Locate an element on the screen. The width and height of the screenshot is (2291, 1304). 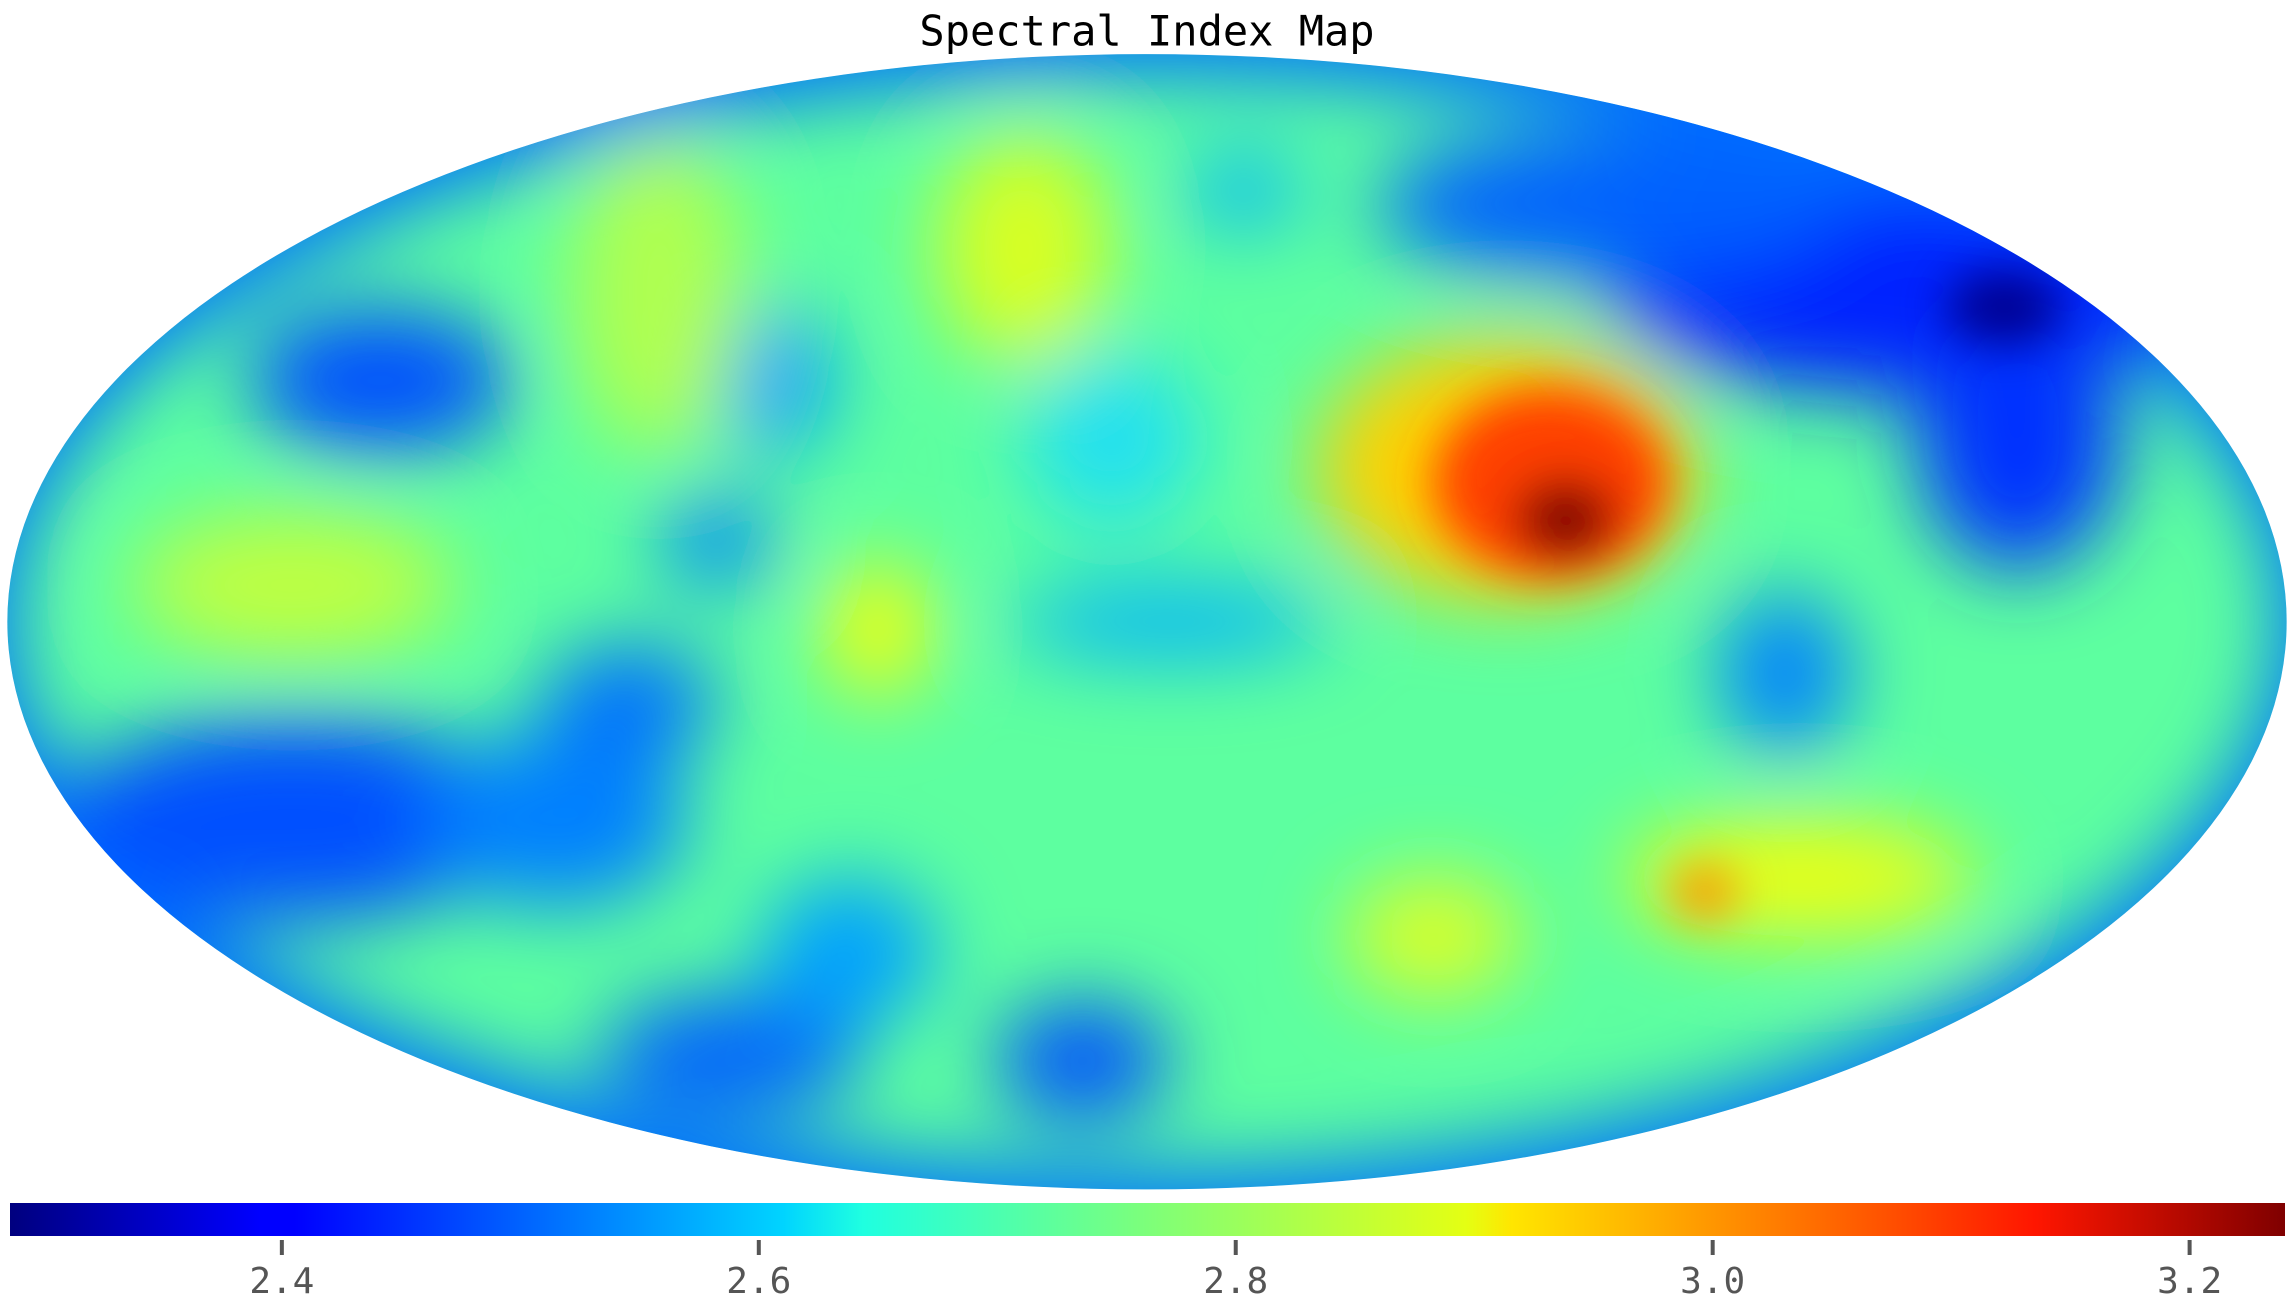
colorbar-tick-label: 2.4 is located at coordinates (281, 1281).